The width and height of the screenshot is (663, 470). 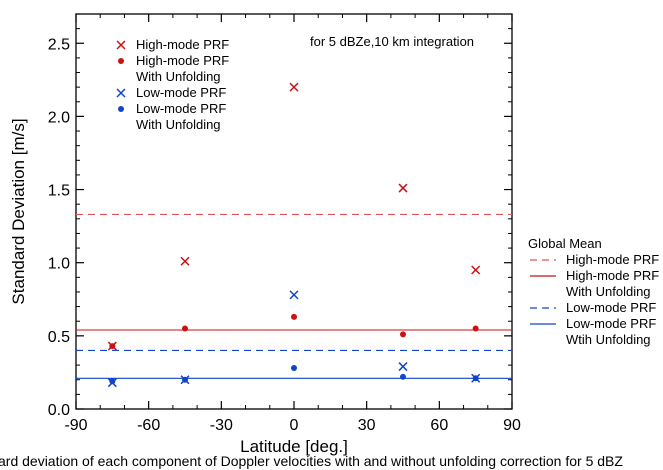 What do you see at coordinates (294, 425) in the screenshot?
I see `x-tick-label: 0` at bounding box center [294, 425].